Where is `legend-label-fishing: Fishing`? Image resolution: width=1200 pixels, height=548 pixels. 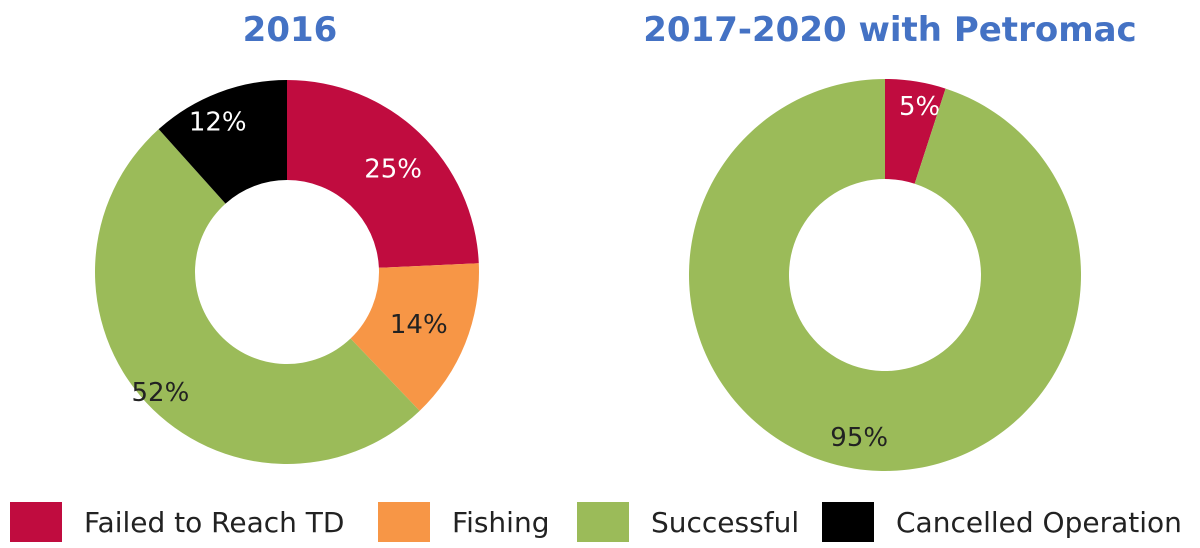
legend-label-fishing: Fishing is located at coordinates (501, 522).